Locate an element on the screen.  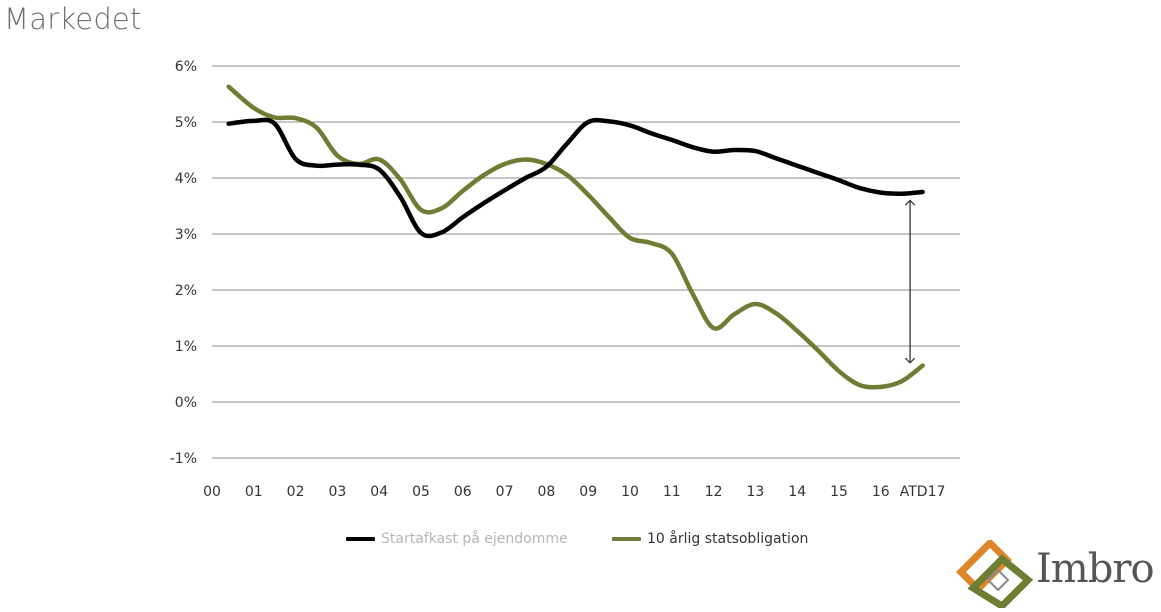
x-tick-label: 10 is located at coordinates (630, 492).